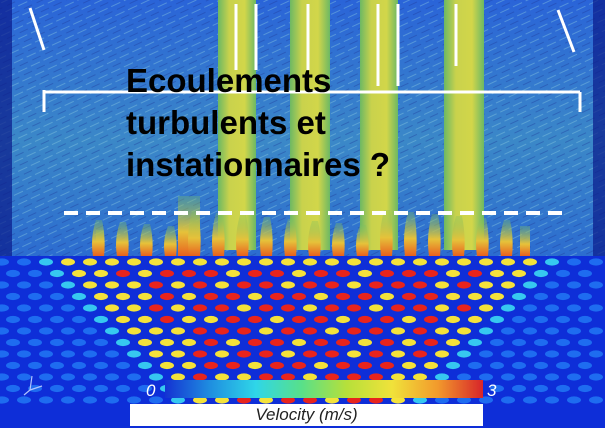 Image resolution: width=605 pixels, height=433 pixels. I want to click on right-wall, so click(599, 128).